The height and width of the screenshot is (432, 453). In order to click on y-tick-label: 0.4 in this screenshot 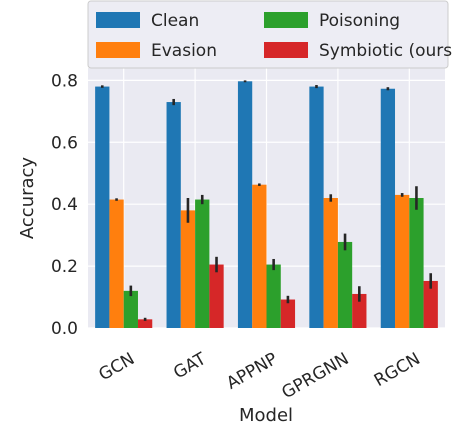, I will do `click(64, 205)`.